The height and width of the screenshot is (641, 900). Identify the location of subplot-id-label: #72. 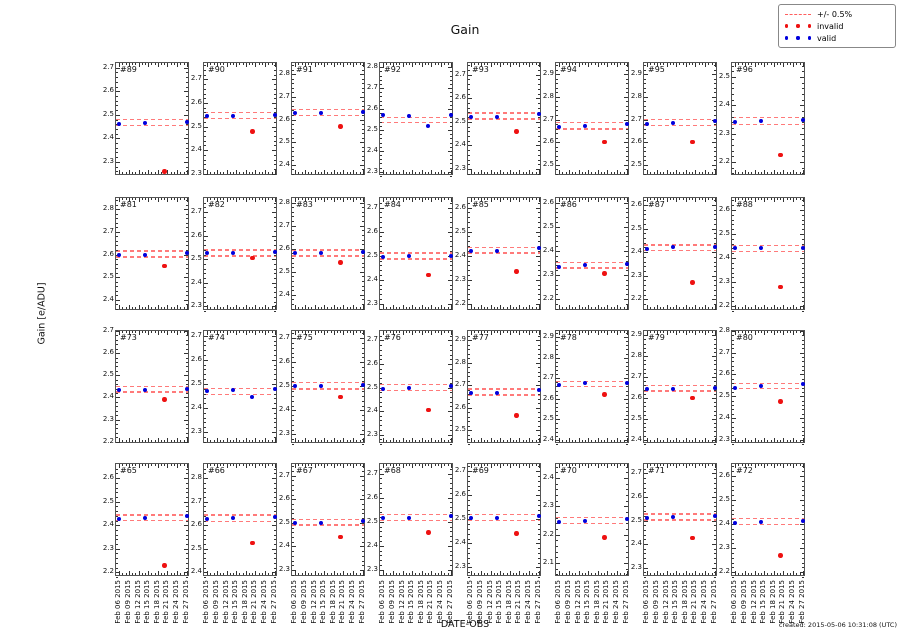
(744, 470).